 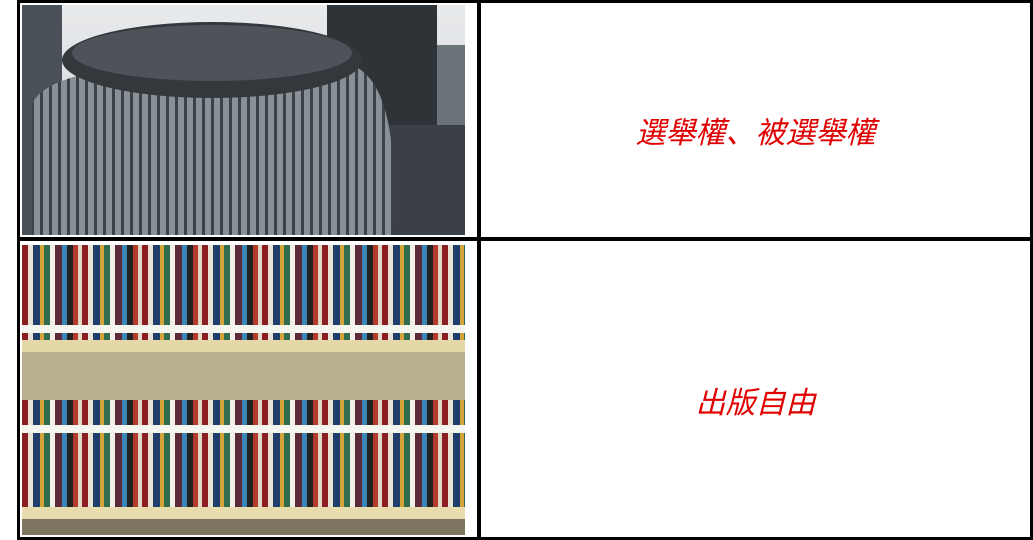 What do you see at coordinates (755, 403) in the screenshot?
I see `cell-text: 出版自由` at bounding box center [755, 403].